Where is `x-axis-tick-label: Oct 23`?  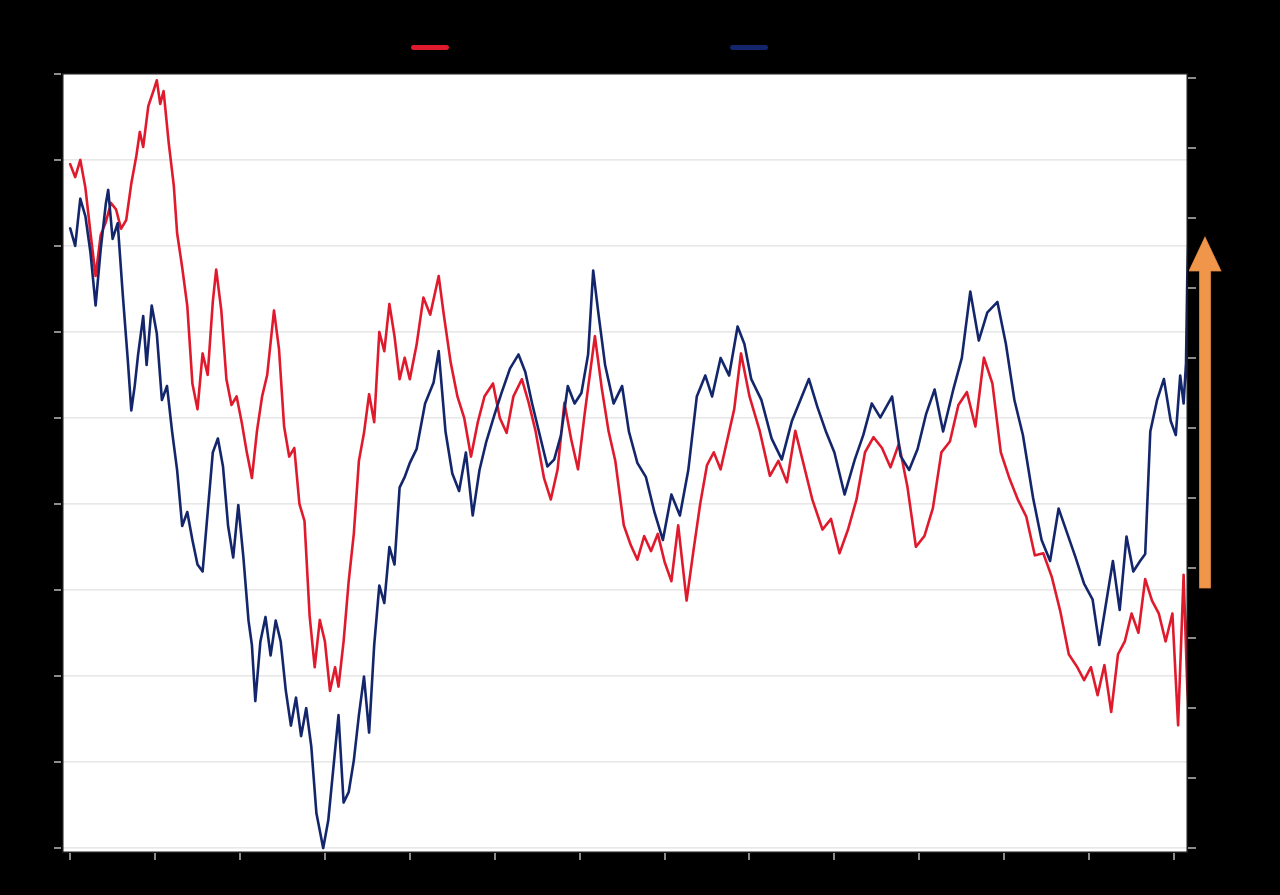
x-axis-tick-label: Oct 23 is located at coordinates (664, 868).